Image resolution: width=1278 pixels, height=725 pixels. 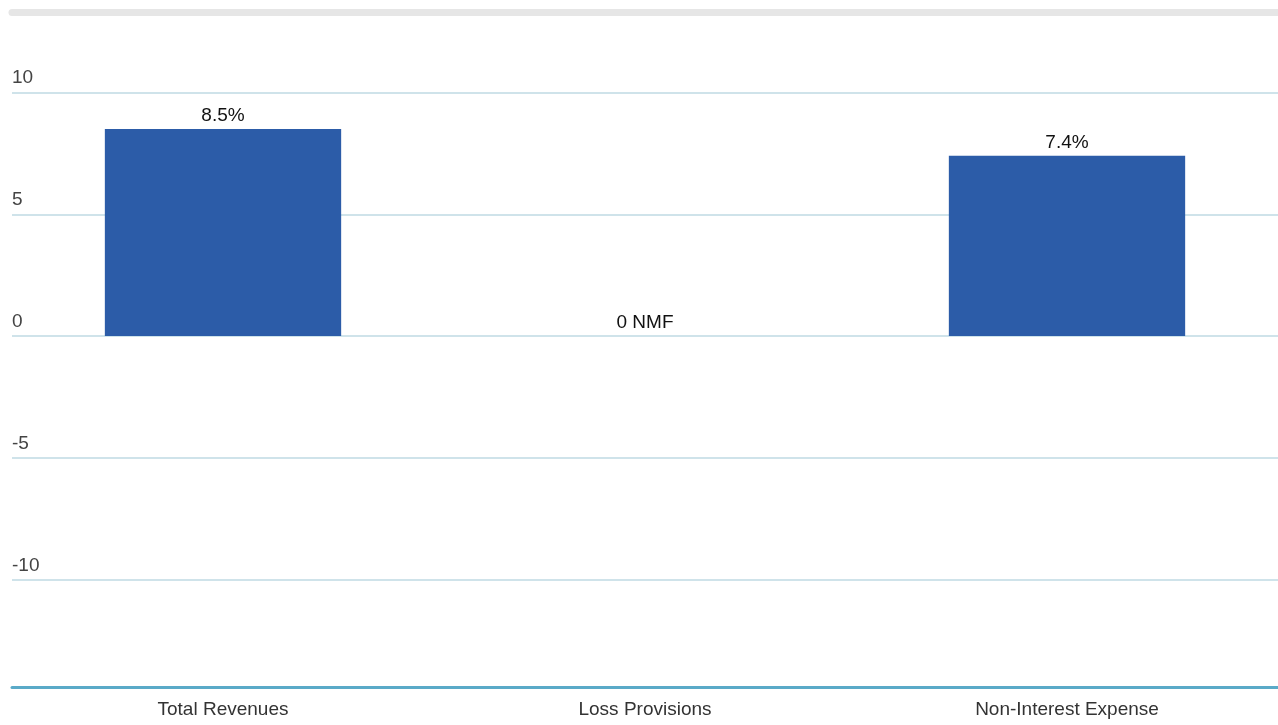 I want to click on y-tick-label: -10, so click(x=26, y=564).